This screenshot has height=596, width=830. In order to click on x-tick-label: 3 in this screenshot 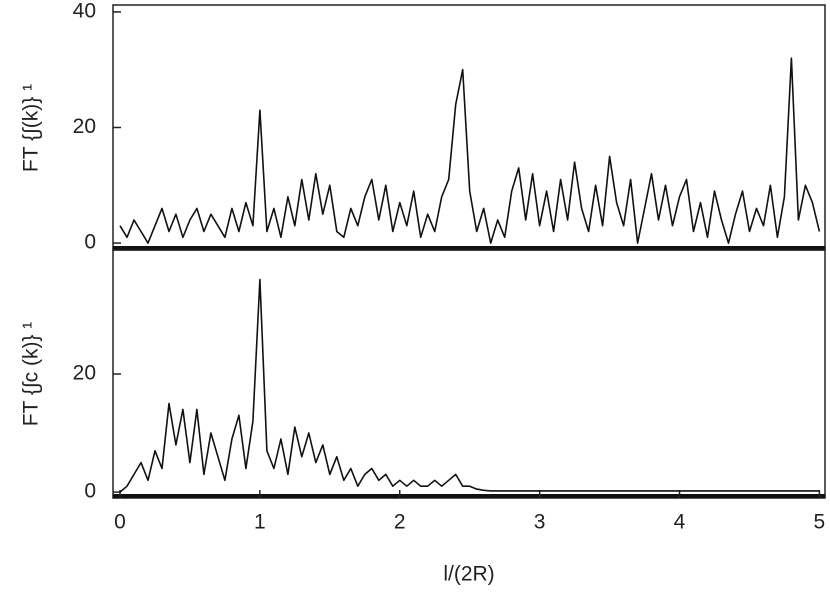, I will do `click(540, 522)`.